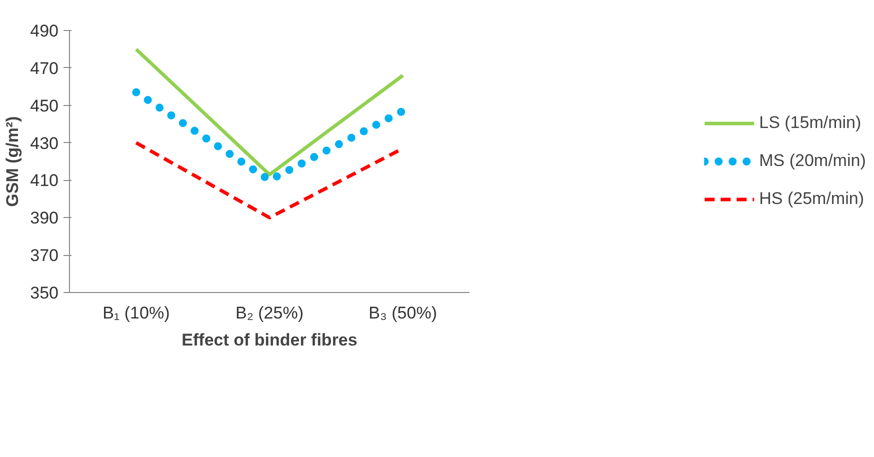 Image resolution: width=874 pixels, height=457 pixels. I want to click on y-tick-label: 390, so click(44, 218).